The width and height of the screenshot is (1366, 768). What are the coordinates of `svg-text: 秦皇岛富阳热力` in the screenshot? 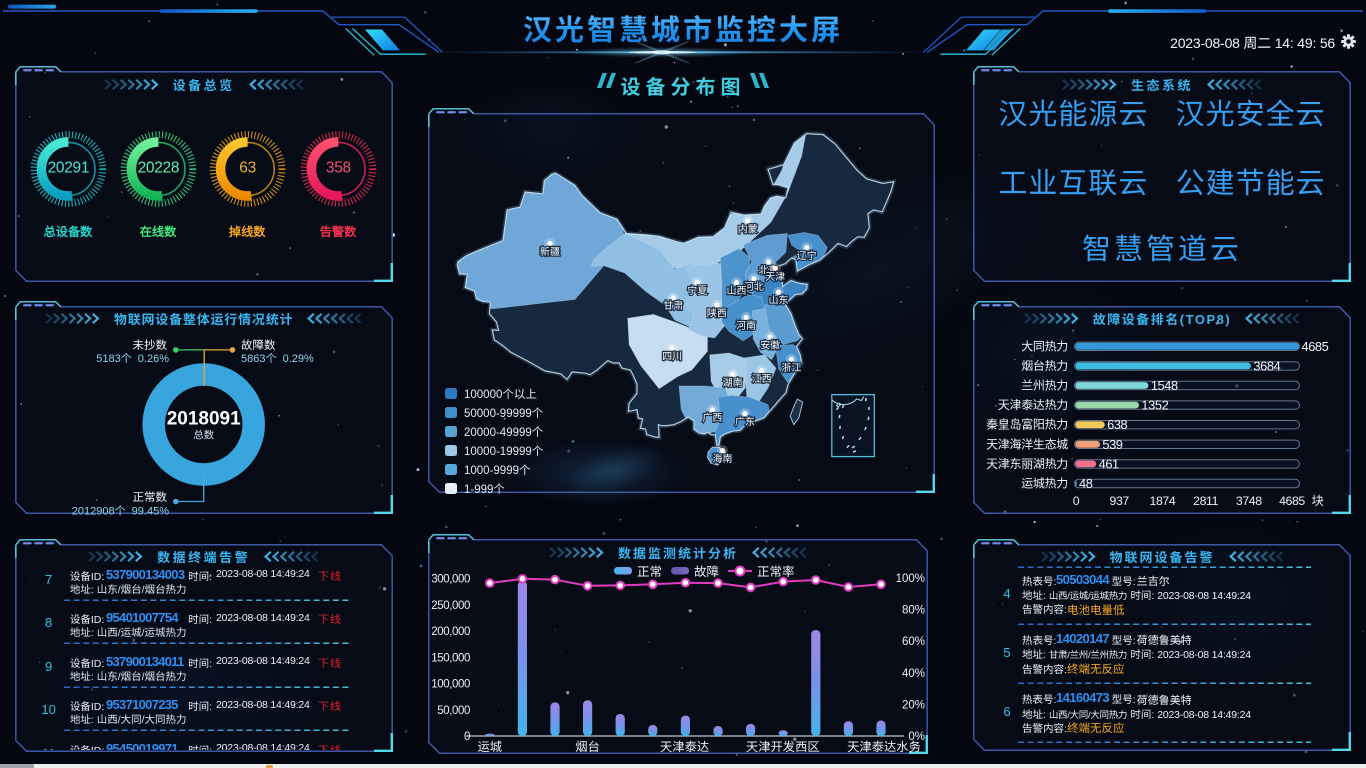 It's located at (1027, 423).